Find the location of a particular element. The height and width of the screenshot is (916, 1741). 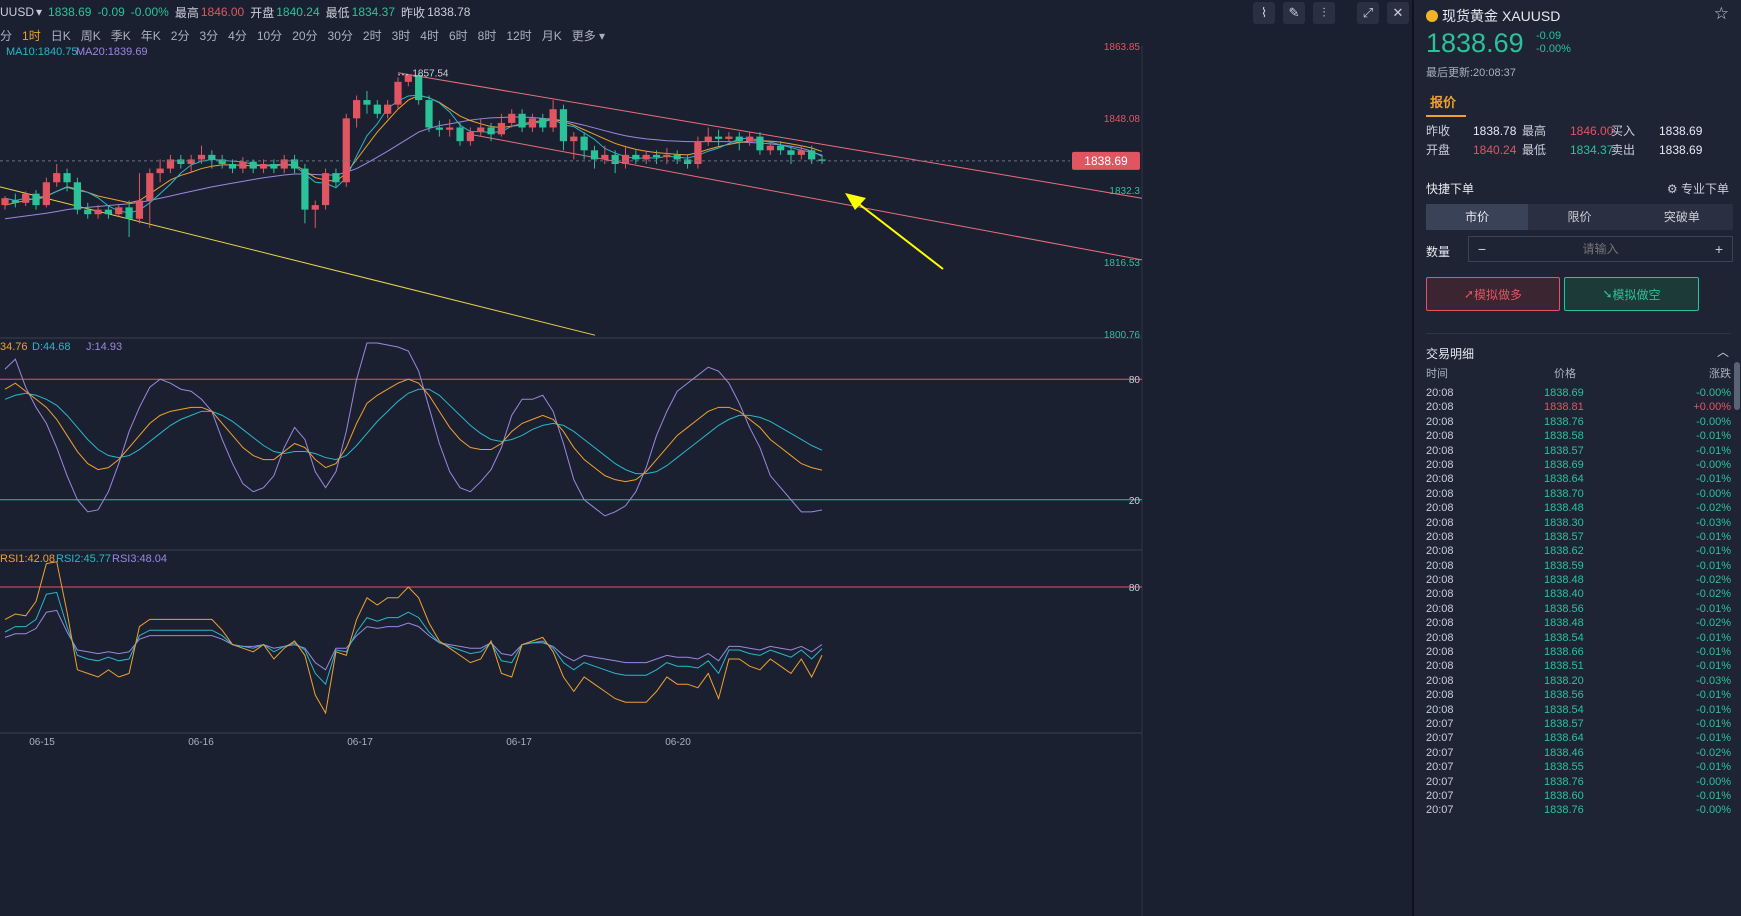

plus-button: + is located at coordinates (1719, 249).